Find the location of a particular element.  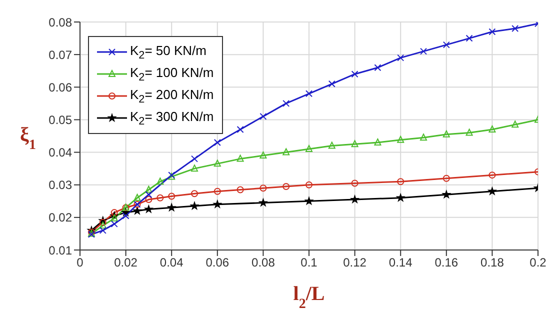

y-axis-title: ξ$_{1}$ is located at coordinates (28, 138).